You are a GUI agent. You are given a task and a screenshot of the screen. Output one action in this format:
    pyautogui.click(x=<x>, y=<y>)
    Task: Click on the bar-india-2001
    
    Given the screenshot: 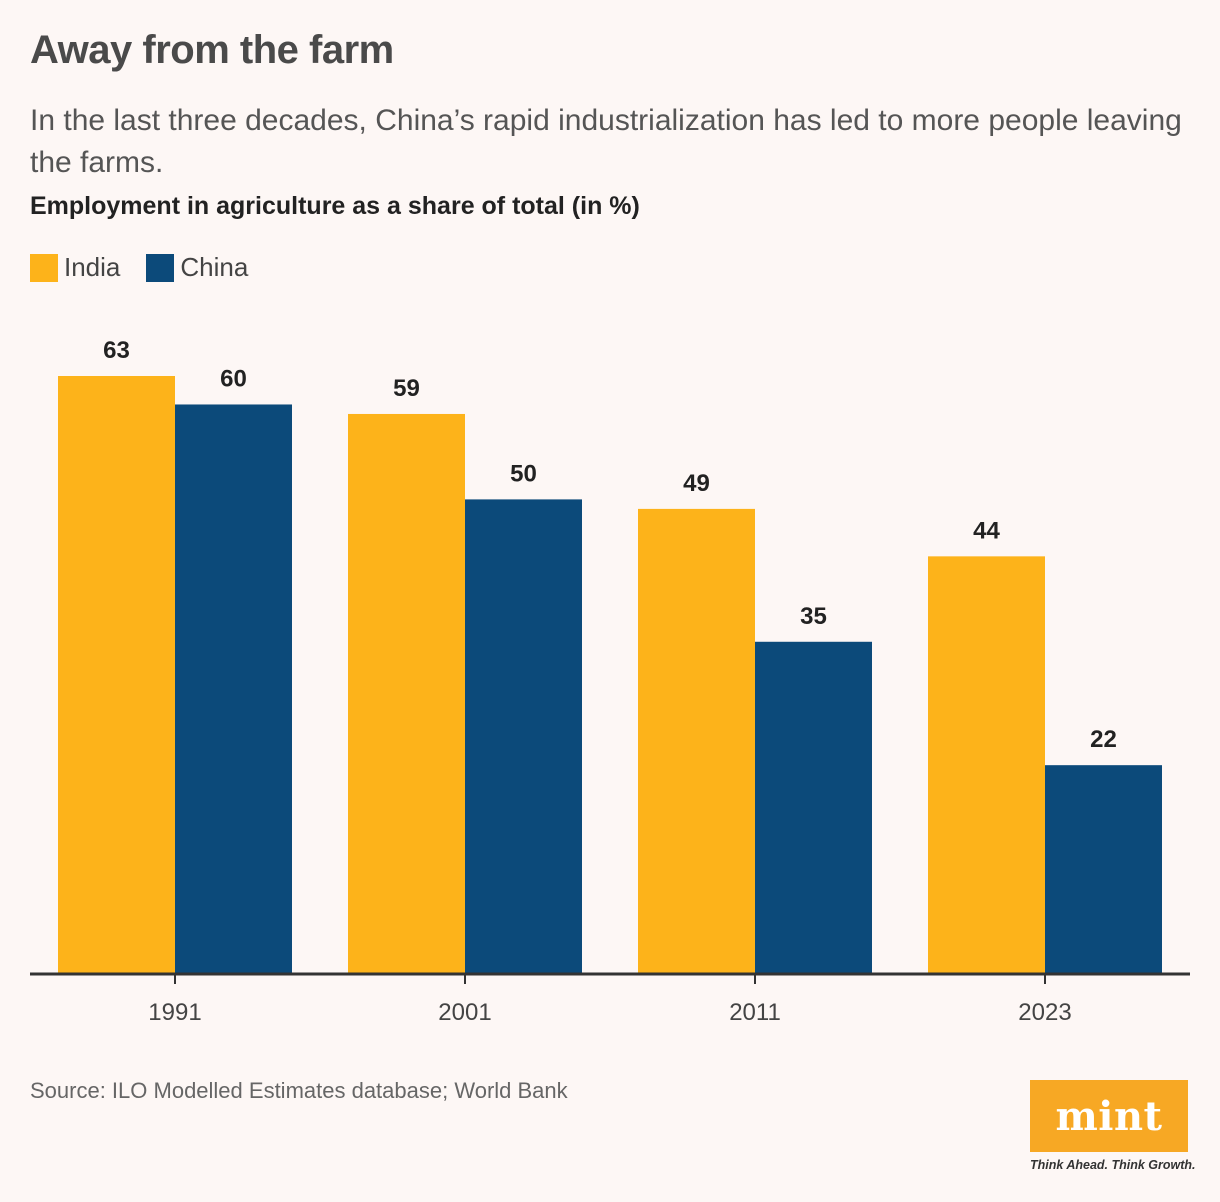 What is the action you would take?
    pyautogui.click(x=406, y=693)
    